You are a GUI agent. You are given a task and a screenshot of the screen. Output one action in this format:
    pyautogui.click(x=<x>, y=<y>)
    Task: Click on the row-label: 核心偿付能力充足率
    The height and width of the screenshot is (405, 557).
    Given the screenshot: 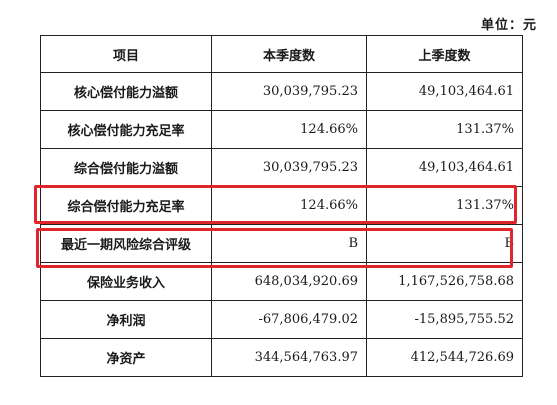 What is the action you would take?
    pyautogui.click(x=126, y=129)
    